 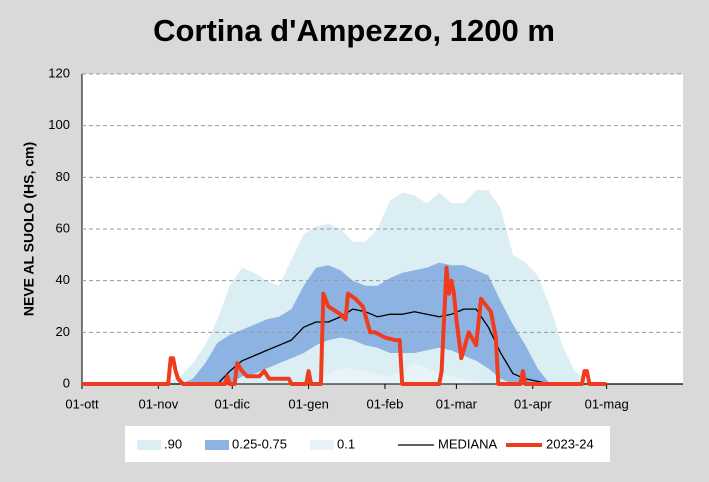 I want to click on legend-label: 2023-24, so click(x=570, y=443).